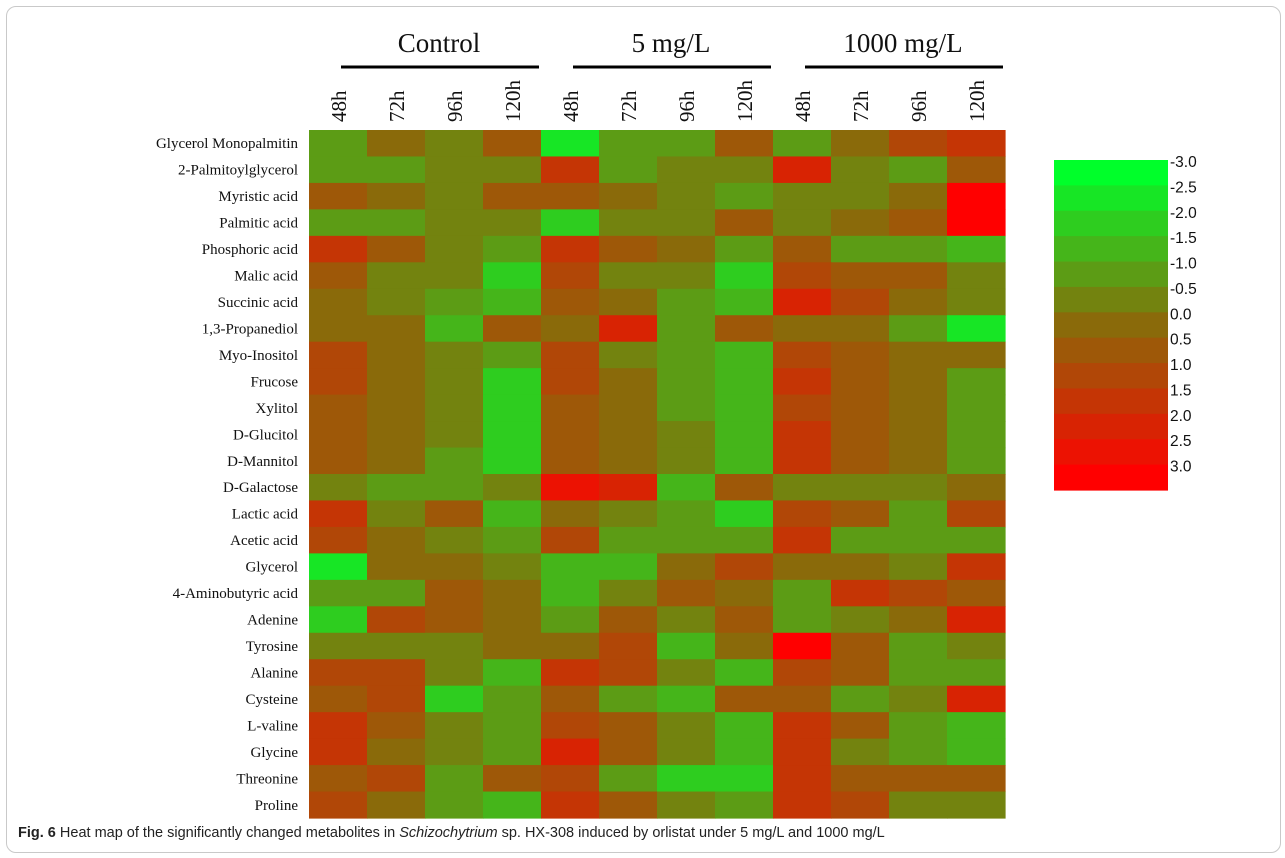  I want to click on color-scale-tick: 2.0, so click(1181, 416).